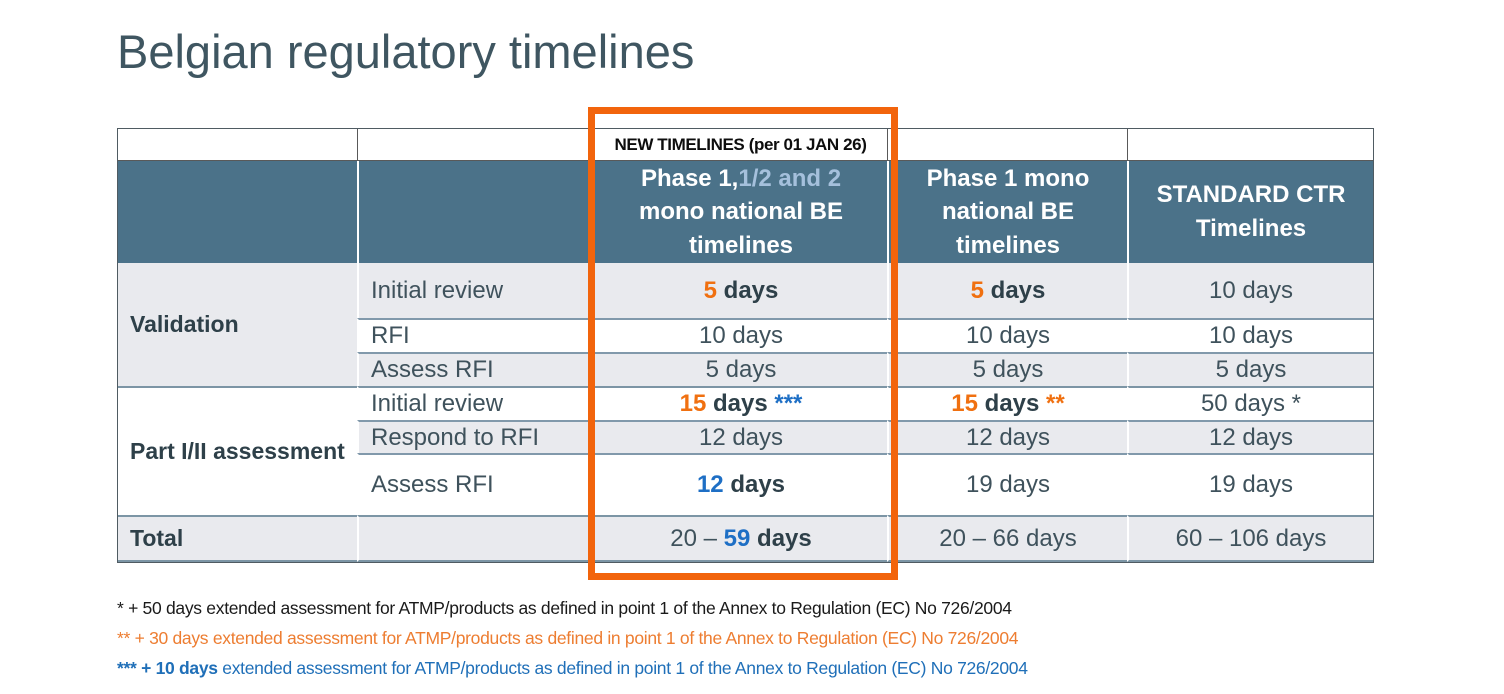  Describe the element at coordinates (740, 145) in the screenshot. I see `new-timelines-banner: NEW TIMELINES (per 01 JAN 26)` at that location.